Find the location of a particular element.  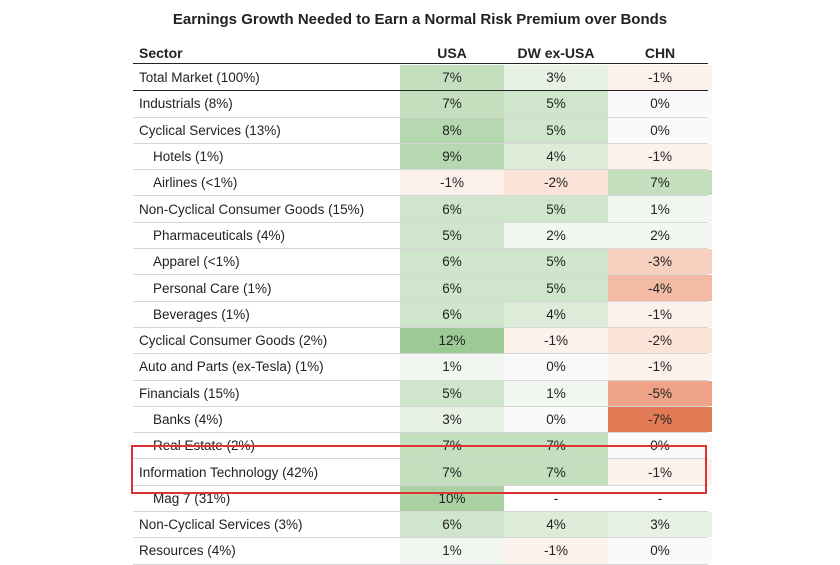

sector-label: Cyclical Consumer Goods (2%) is located at coordinates (233, 341).